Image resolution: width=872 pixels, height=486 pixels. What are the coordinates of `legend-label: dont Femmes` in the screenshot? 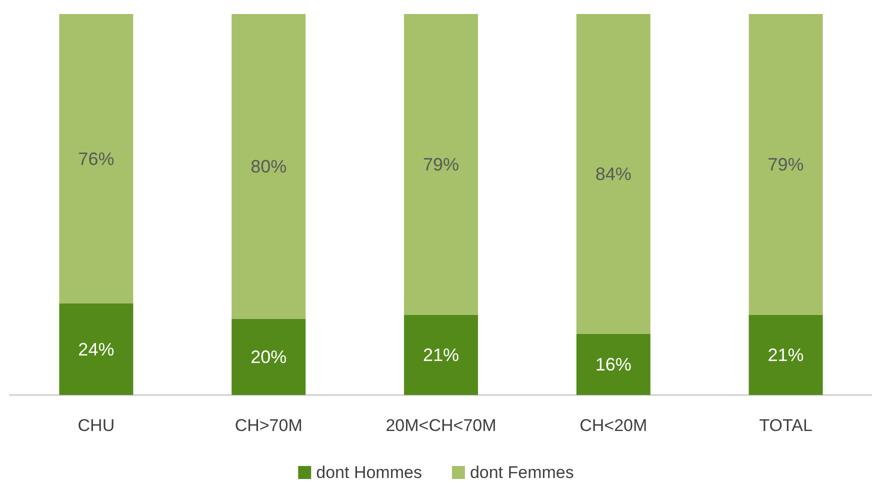 It's located at (522, 472).